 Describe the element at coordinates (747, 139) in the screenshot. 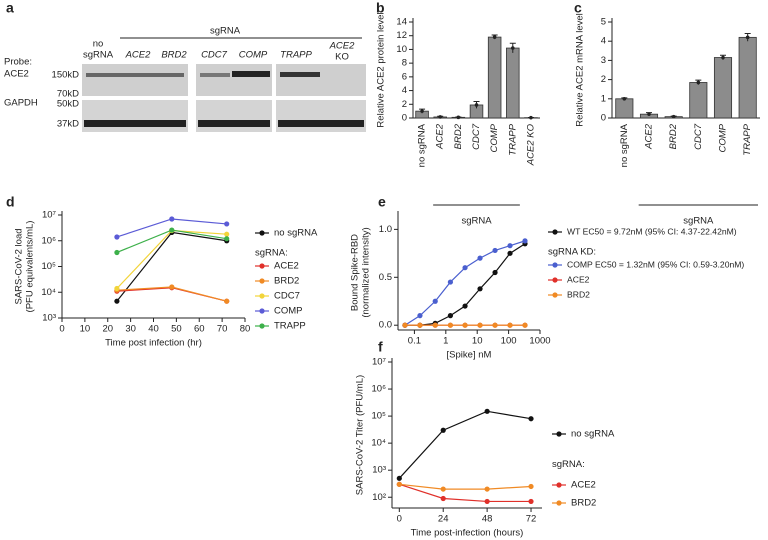

I see `x-tick-label: TRAPP` at that location.